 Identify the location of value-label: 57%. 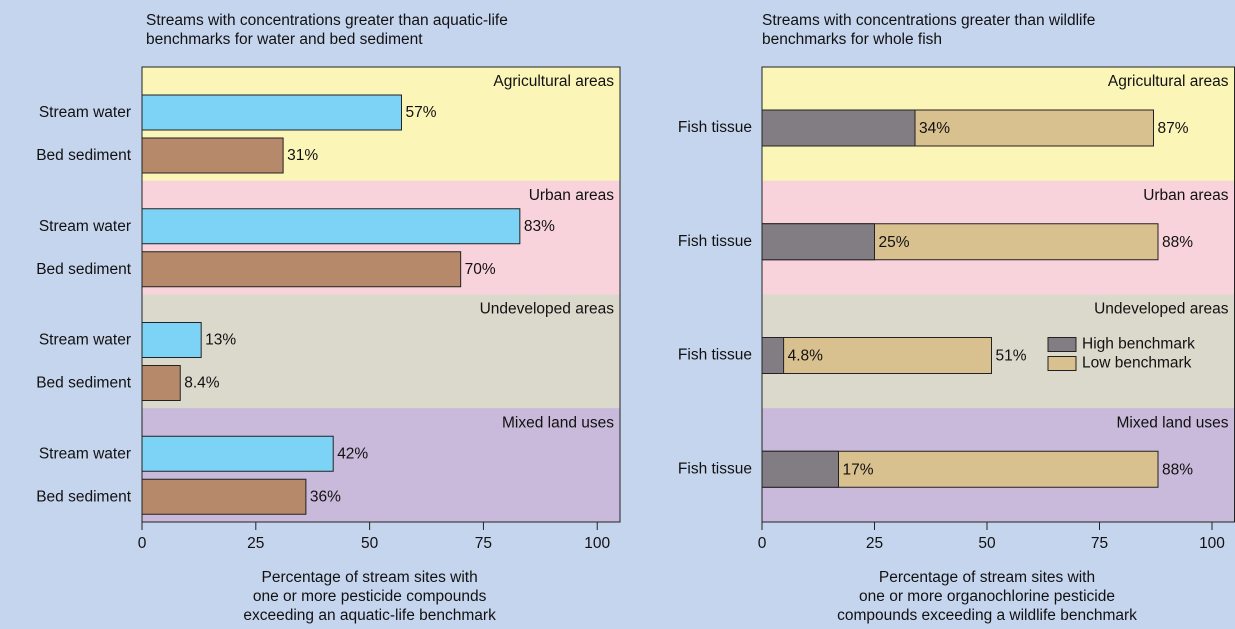
(420, 112).